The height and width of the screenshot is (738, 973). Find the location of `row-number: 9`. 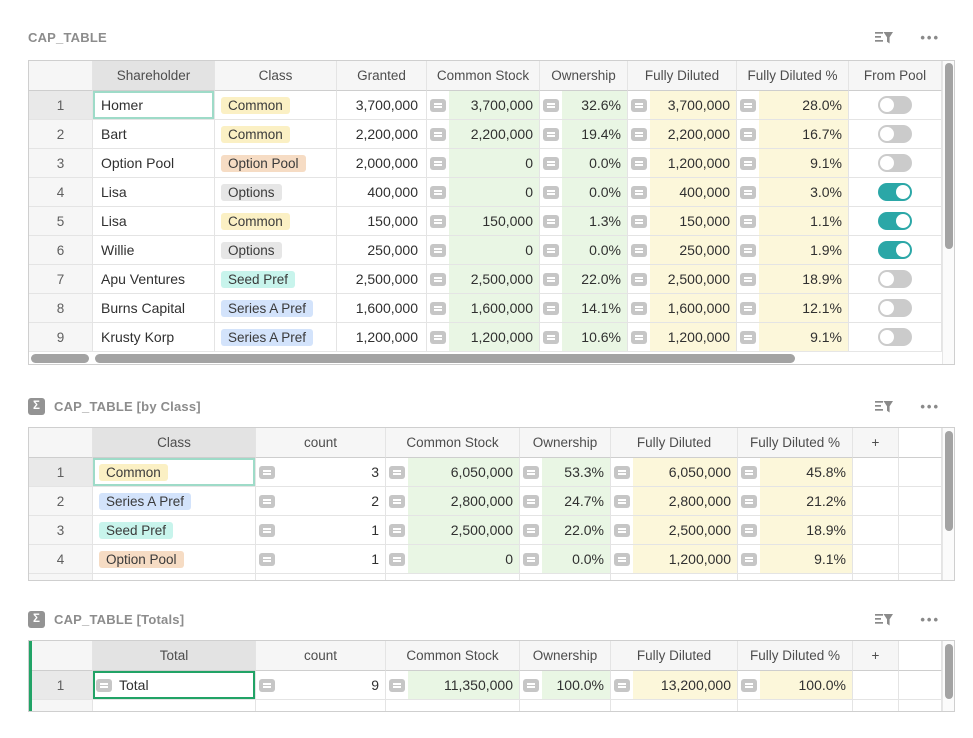

row-number: 9 is located at coordinates (61, 337).